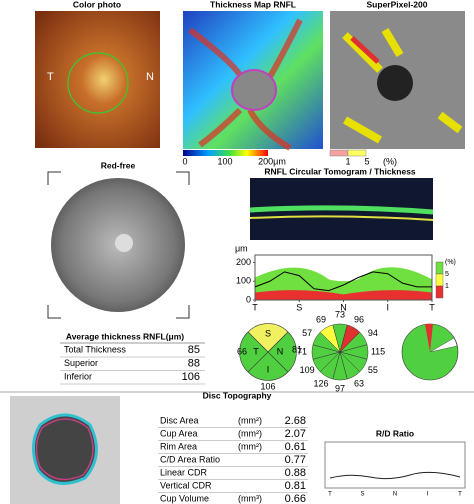 Image resolution: width=474 pixels, height=504 pixels. What do you see at coordinates (343, 307) in the screenshot?
I see `x-tick-label: N` at bounding box center [343, 307].